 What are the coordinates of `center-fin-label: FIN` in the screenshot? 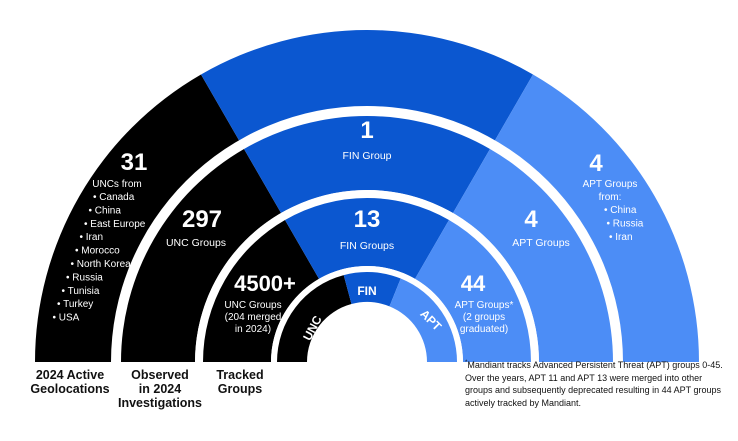 It's located at (366, 291).